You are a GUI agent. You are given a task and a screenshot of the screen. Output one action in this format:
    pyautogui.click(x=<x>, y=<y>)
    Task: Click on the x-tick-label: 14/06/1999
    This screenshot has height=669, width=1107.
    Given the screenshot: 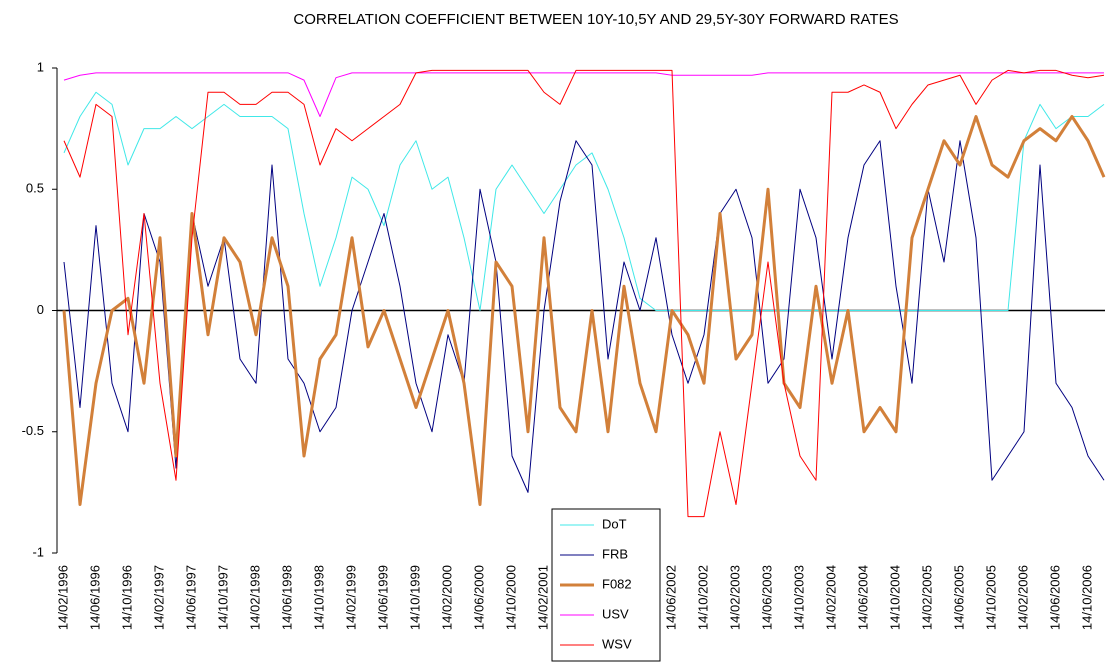 What is the action you would take?
    pyautogui.click(x=382, y=597)
    